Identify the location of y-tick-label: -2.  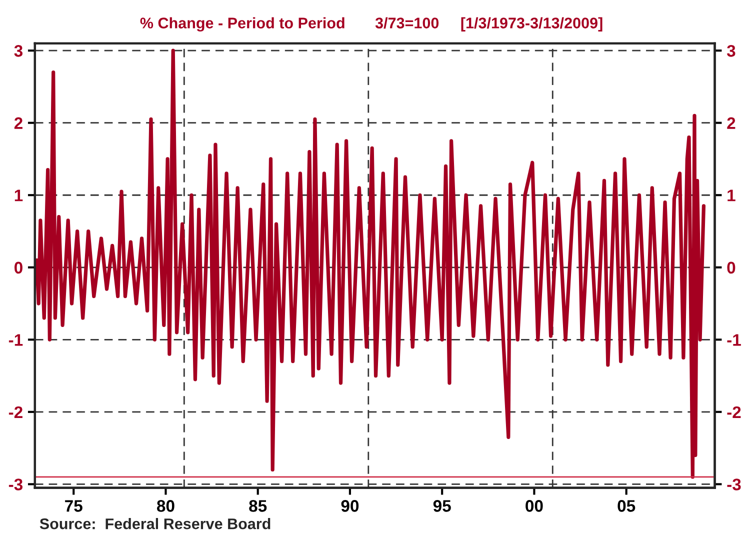
(15, 412).